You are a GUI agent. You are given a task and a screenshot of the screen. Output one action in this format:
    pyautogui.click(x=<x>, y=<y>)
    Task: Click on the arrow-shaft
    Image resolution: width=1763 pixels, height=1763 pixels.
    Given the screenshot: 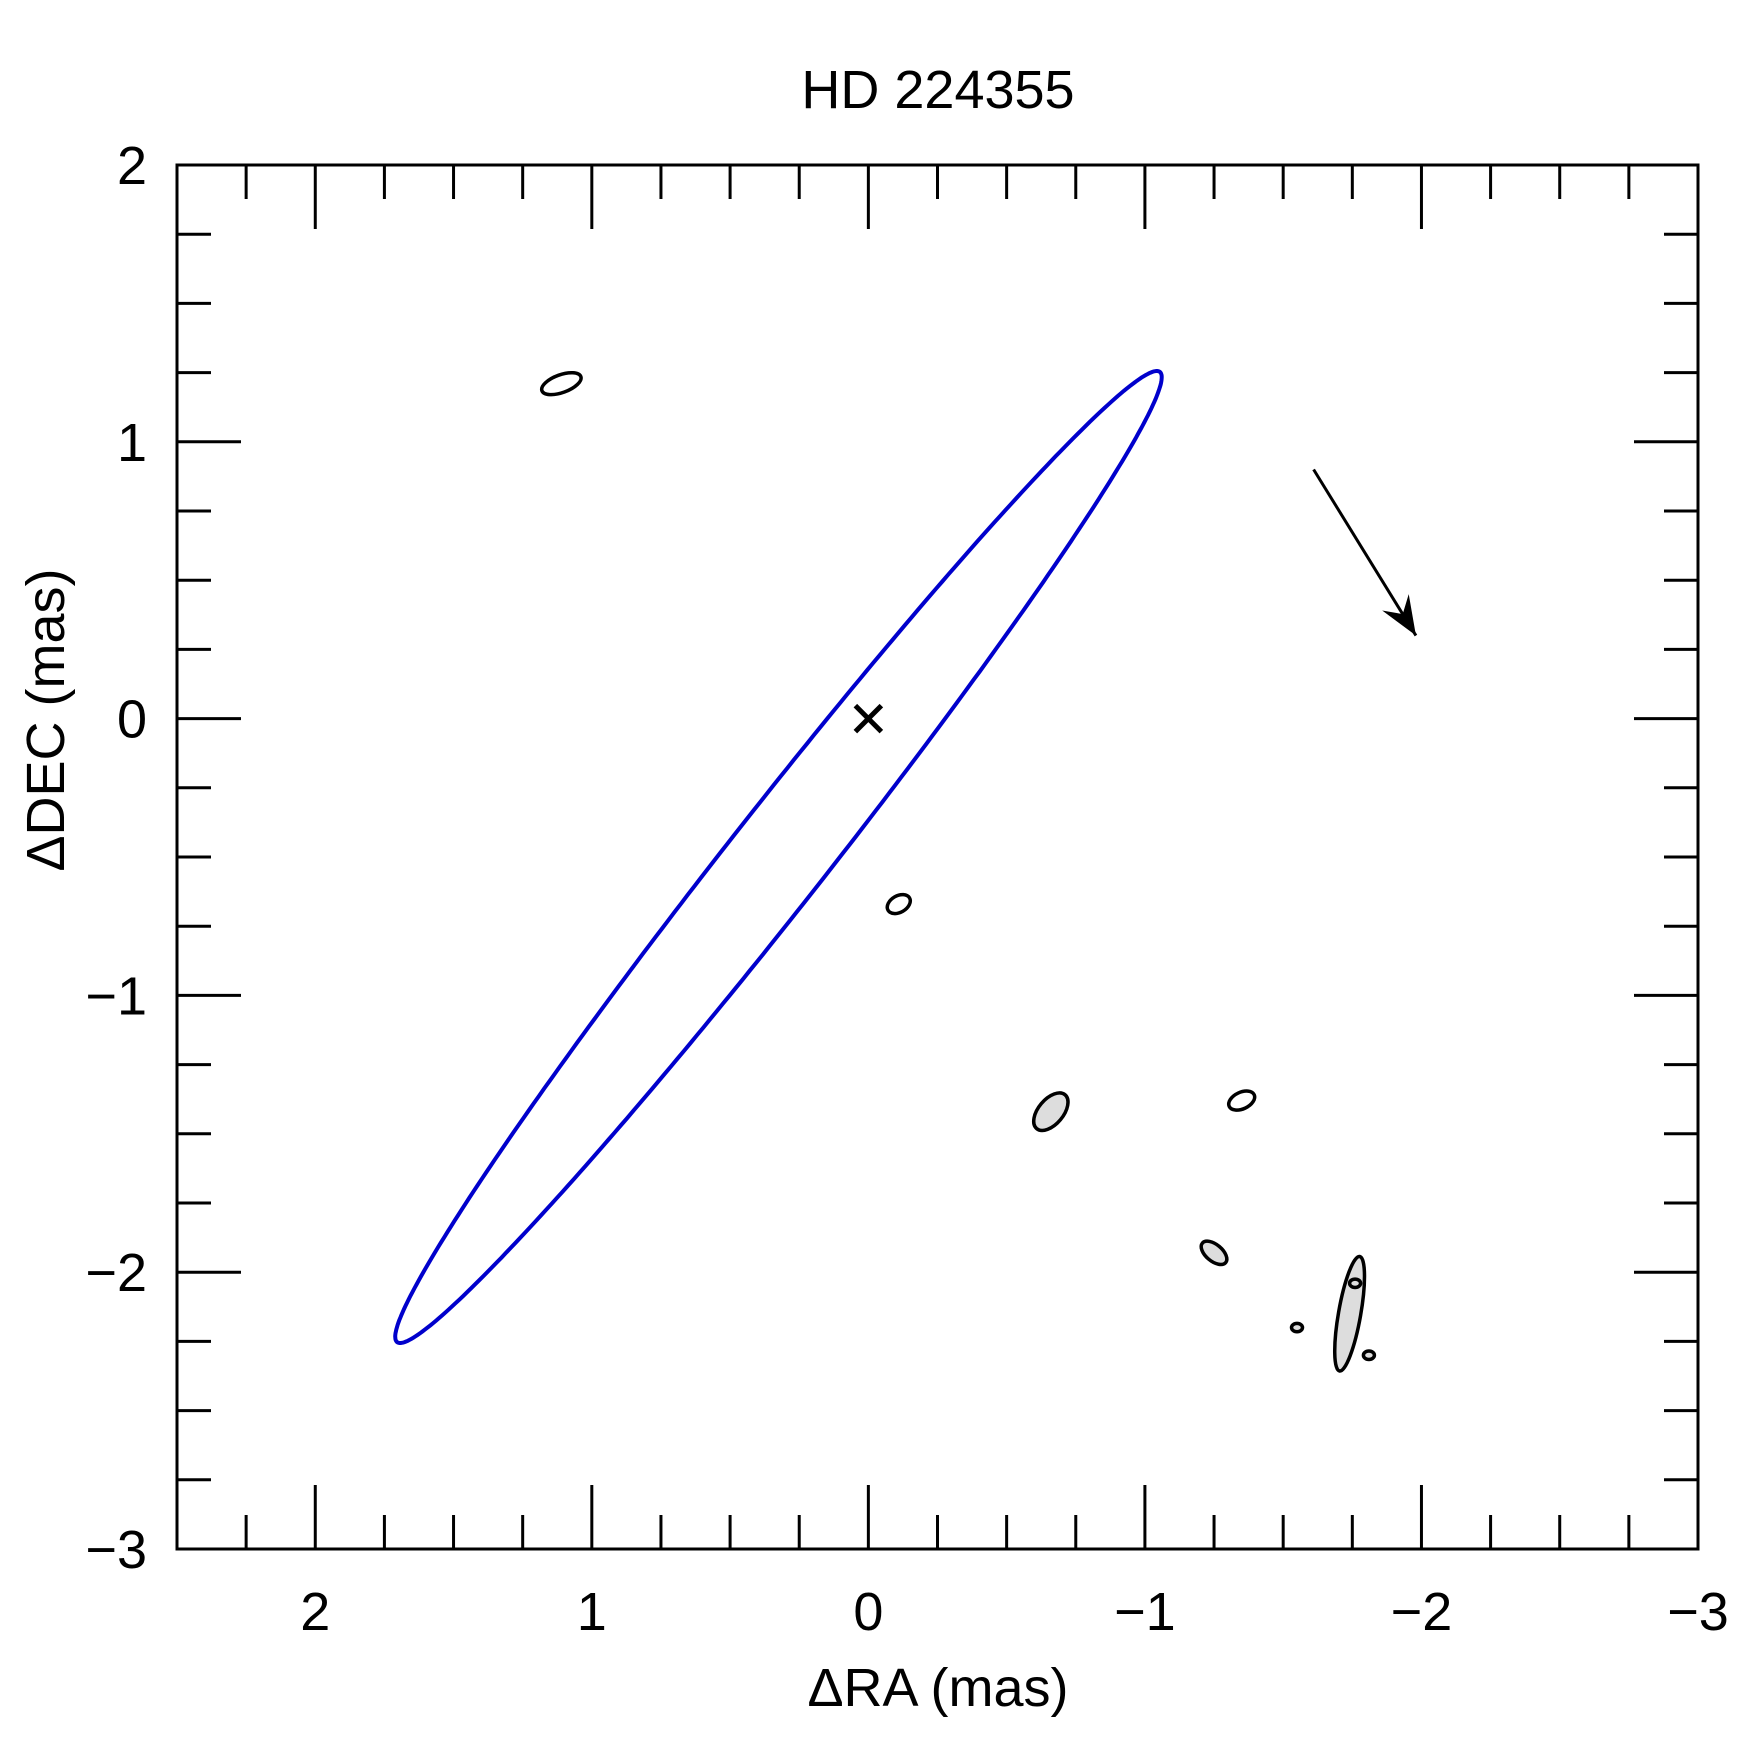 What is the action you would take?
    pyautogui.click(x=1365, y=552)
    